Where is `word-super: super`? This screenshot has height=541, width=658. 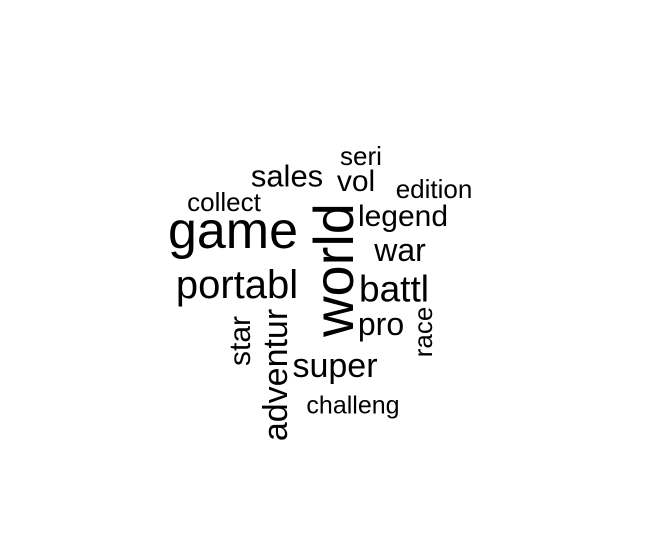
word-super: super is located at coordinates (335, 366).